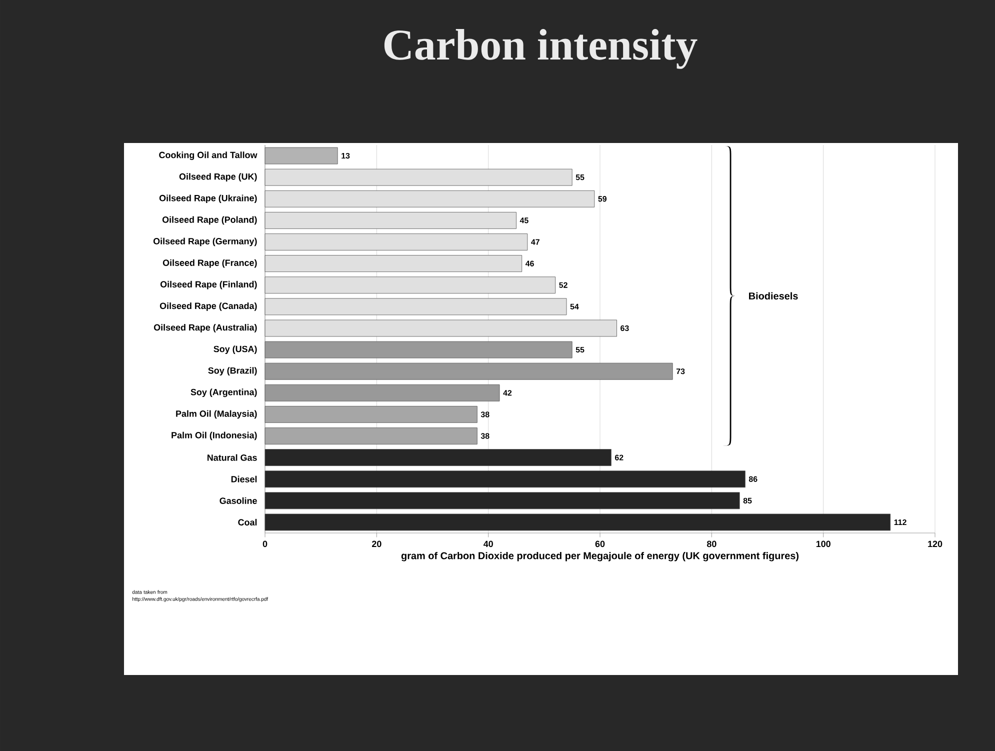  What do you see at coordinates (232, 457) in the screenshot?
I see `y-tick-label: Natural Gas` at bounding box center [232, 457].